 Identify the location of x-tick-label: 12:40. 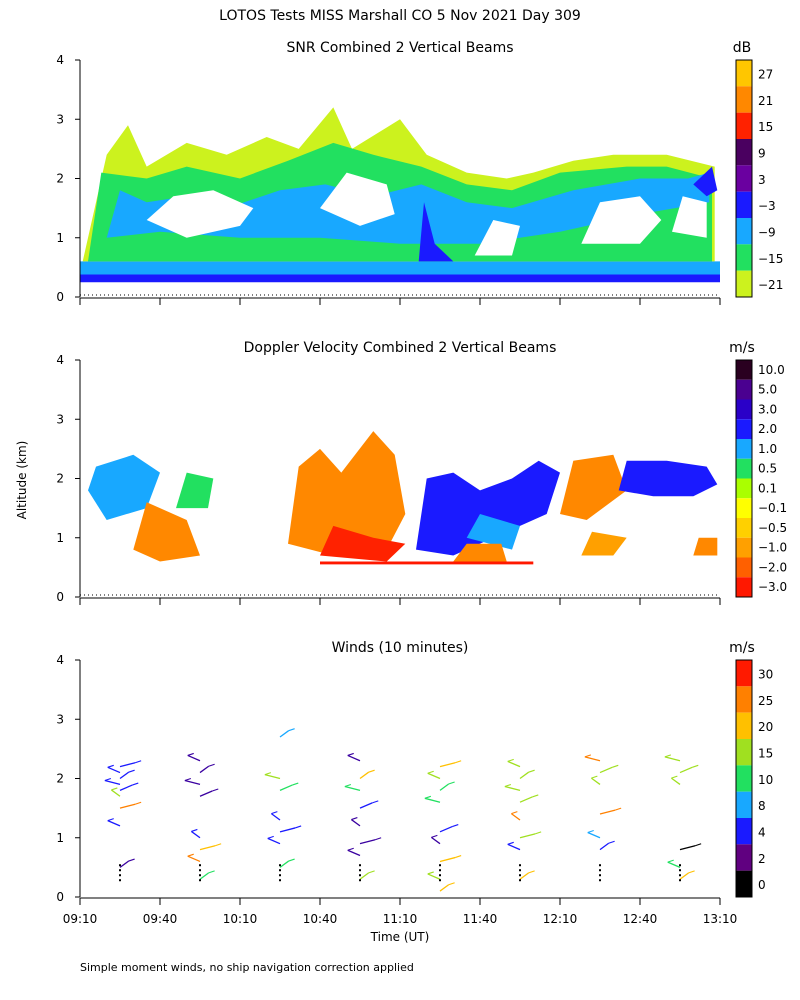
(640, 919).